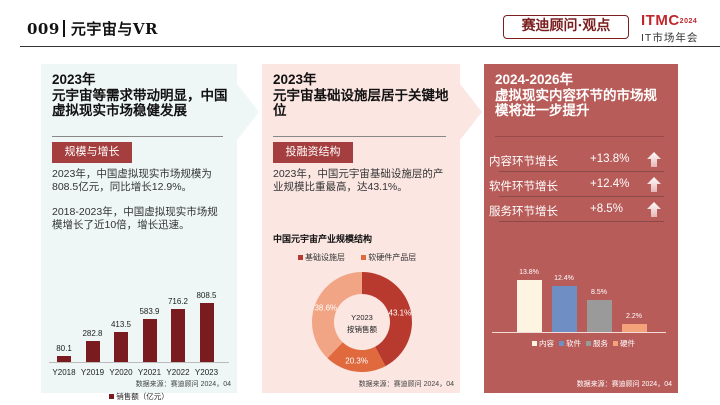 The height and width of the screenshot is (405, 720). Describe the element at coordinates (206, 295) in the screenshot. I see `bar-value-label: 808.5` at that location.